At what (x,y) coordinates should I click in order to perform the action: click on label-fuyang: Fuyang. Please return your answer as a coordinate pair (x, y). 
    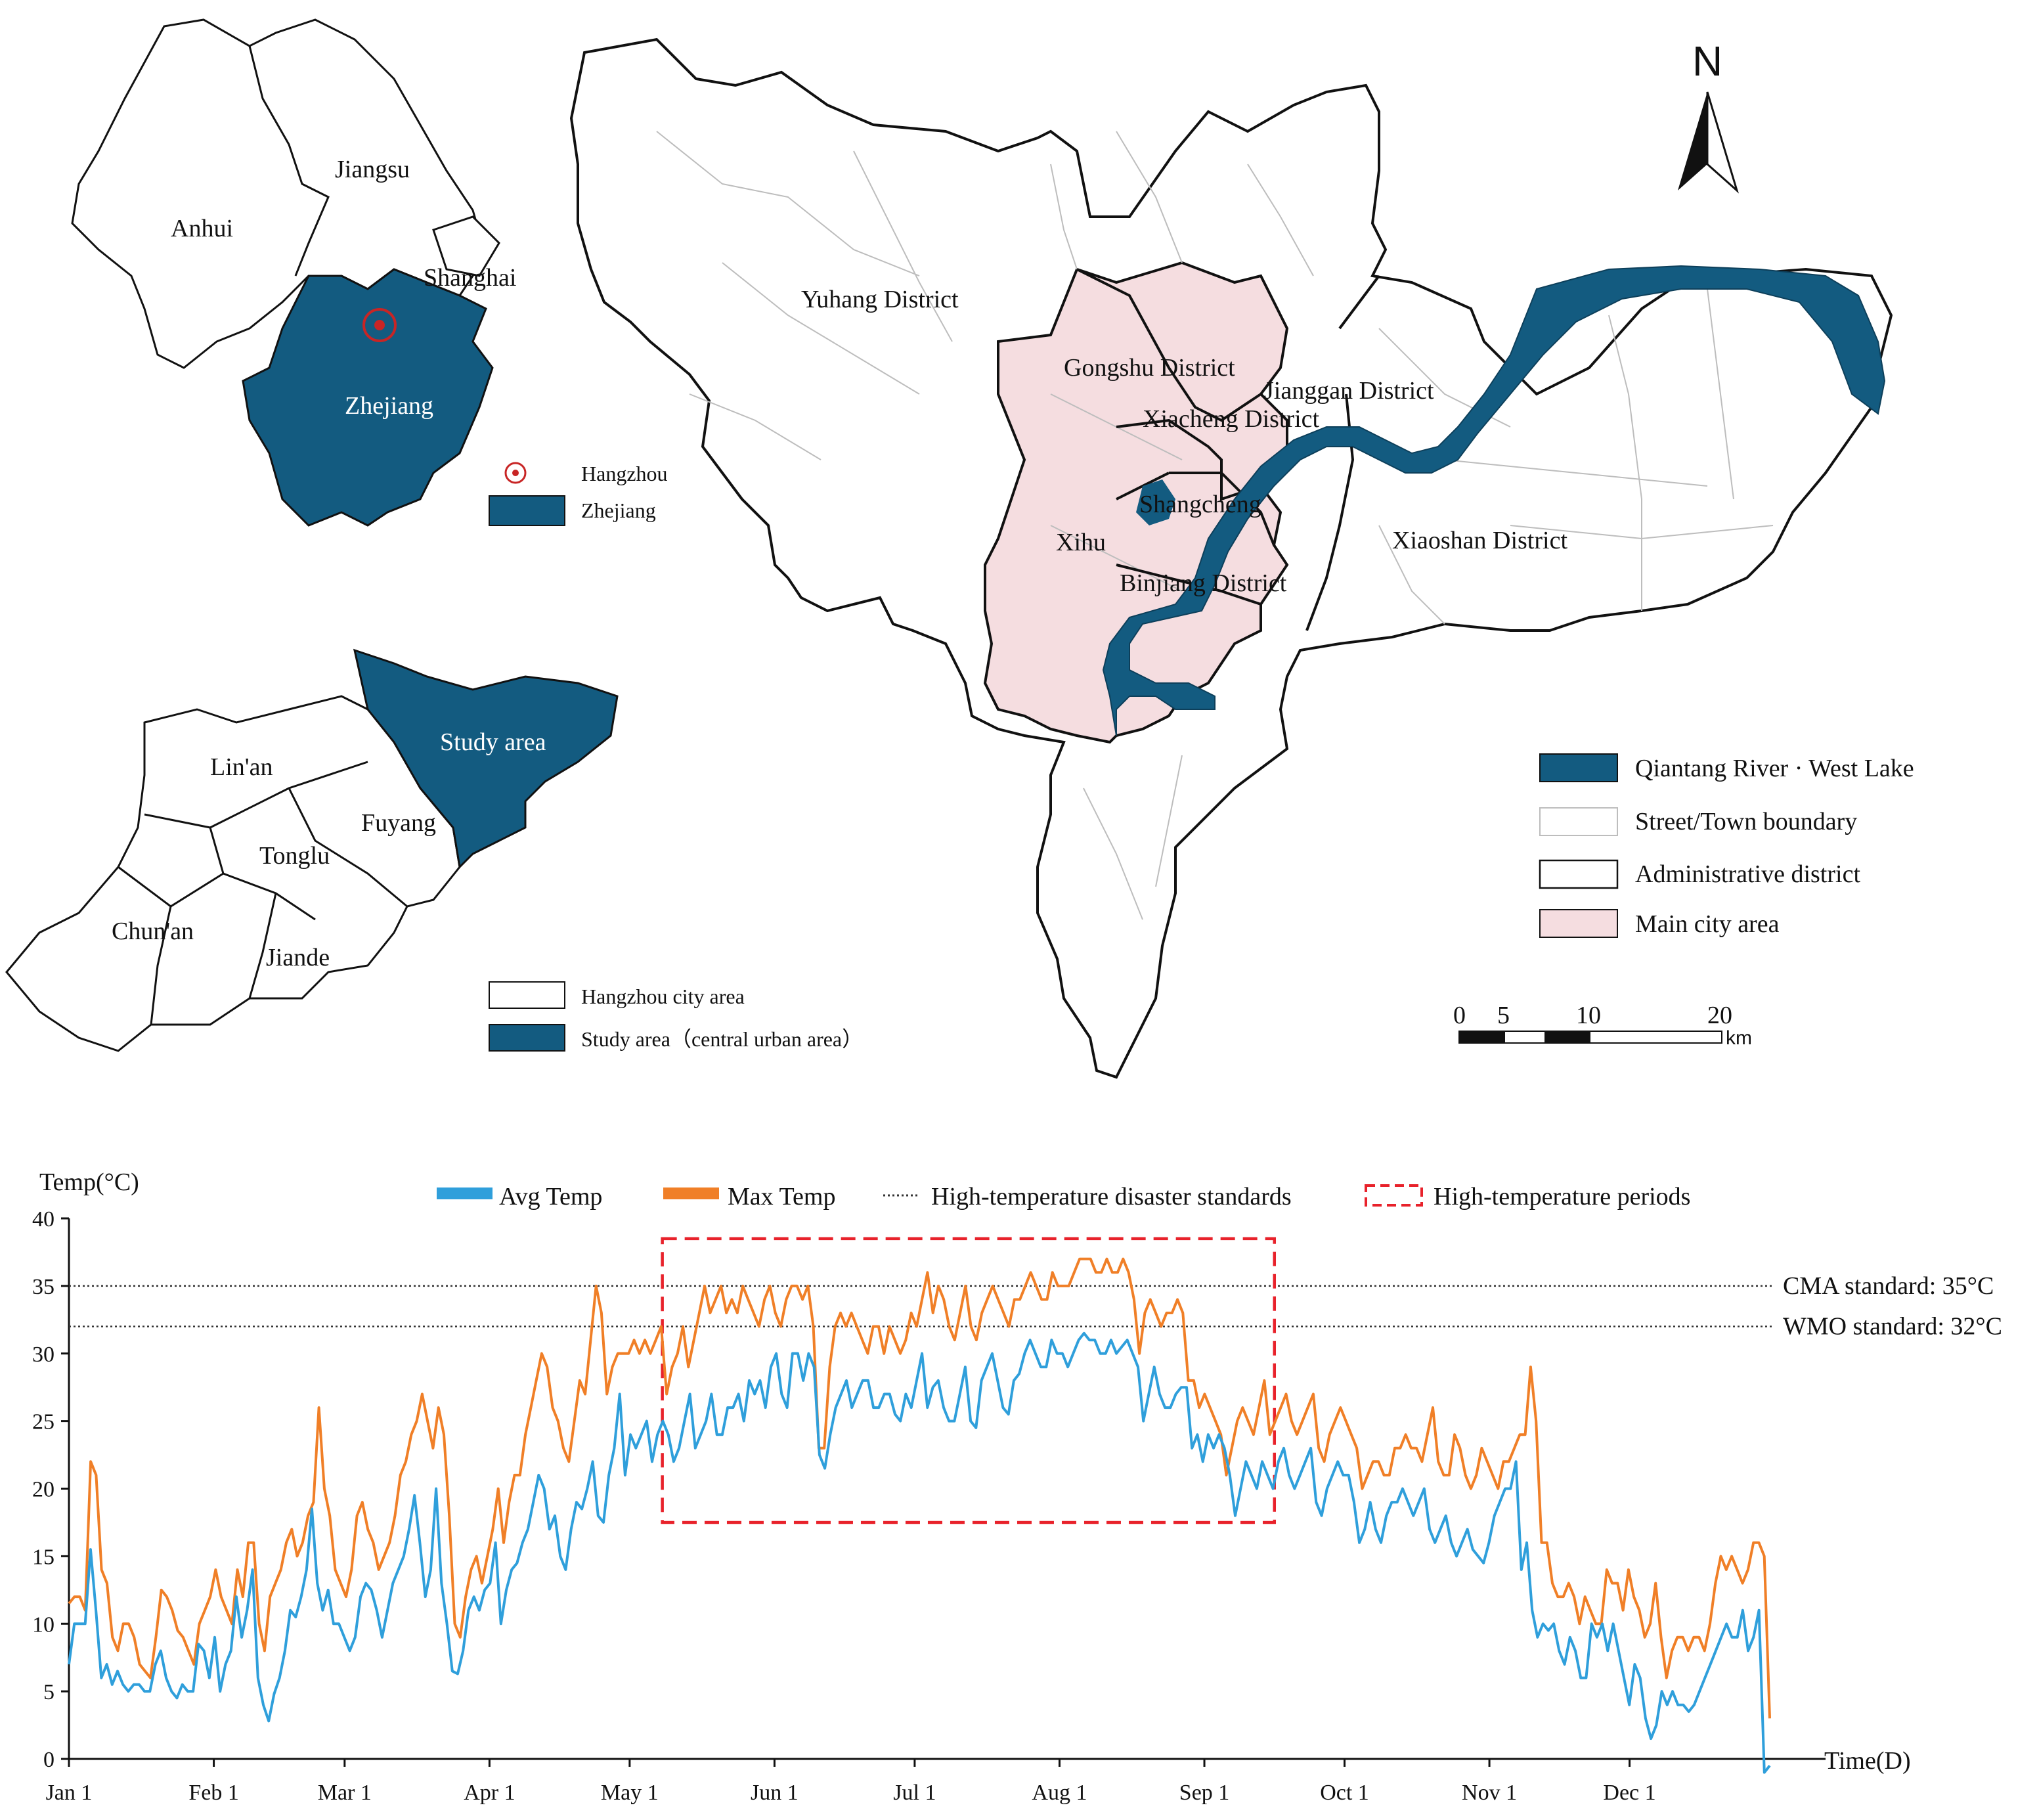
    Looking at the image, I should click on (398, 823).